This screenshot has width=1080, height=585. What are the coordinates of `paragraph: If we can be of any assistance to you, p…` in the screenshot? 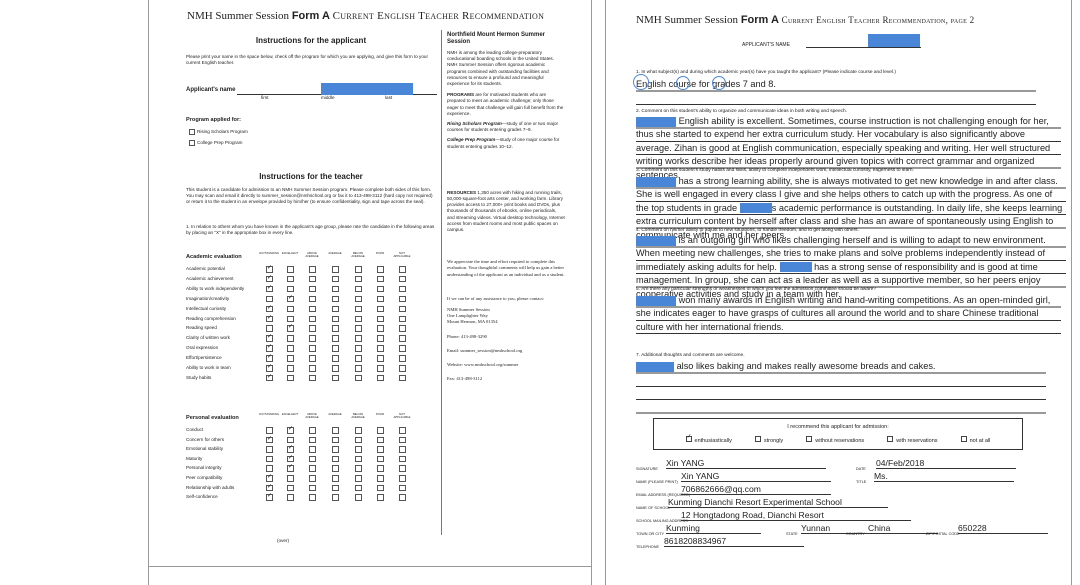 It's located at (496, 298).